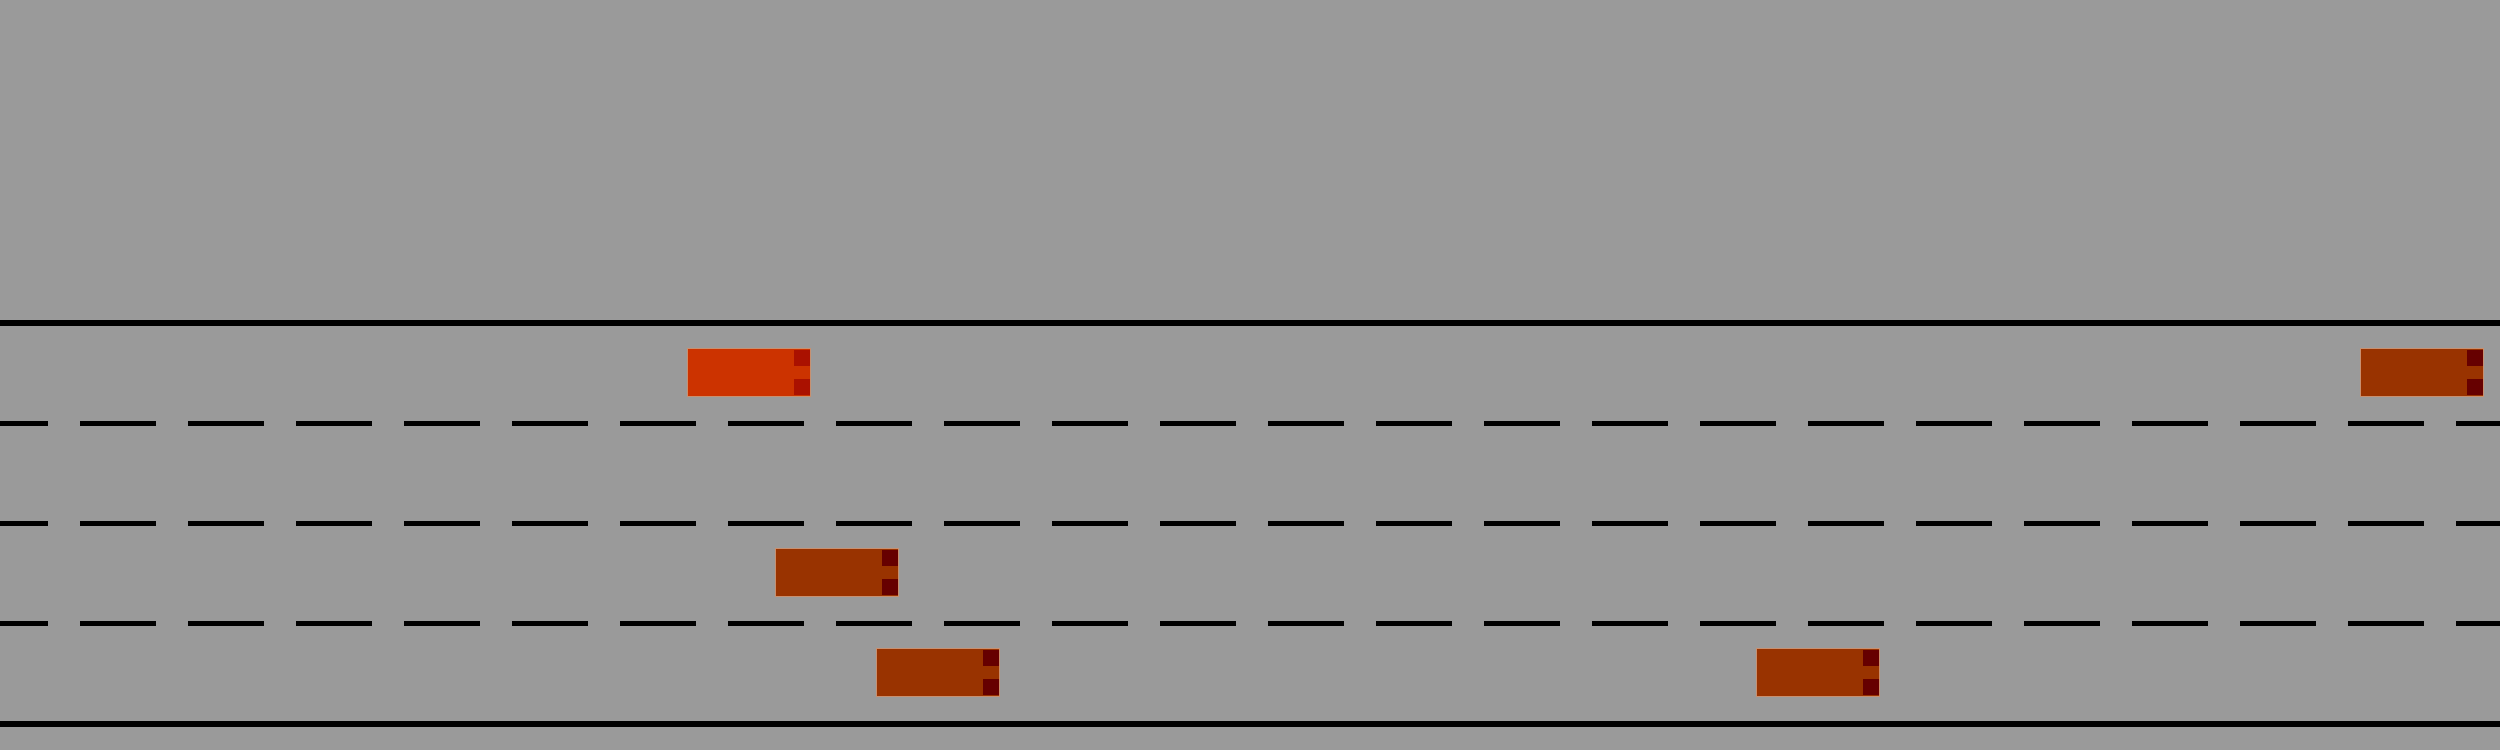 The image size is (2500, 750). I want to click on ego-vehicle, so click(749, 372).